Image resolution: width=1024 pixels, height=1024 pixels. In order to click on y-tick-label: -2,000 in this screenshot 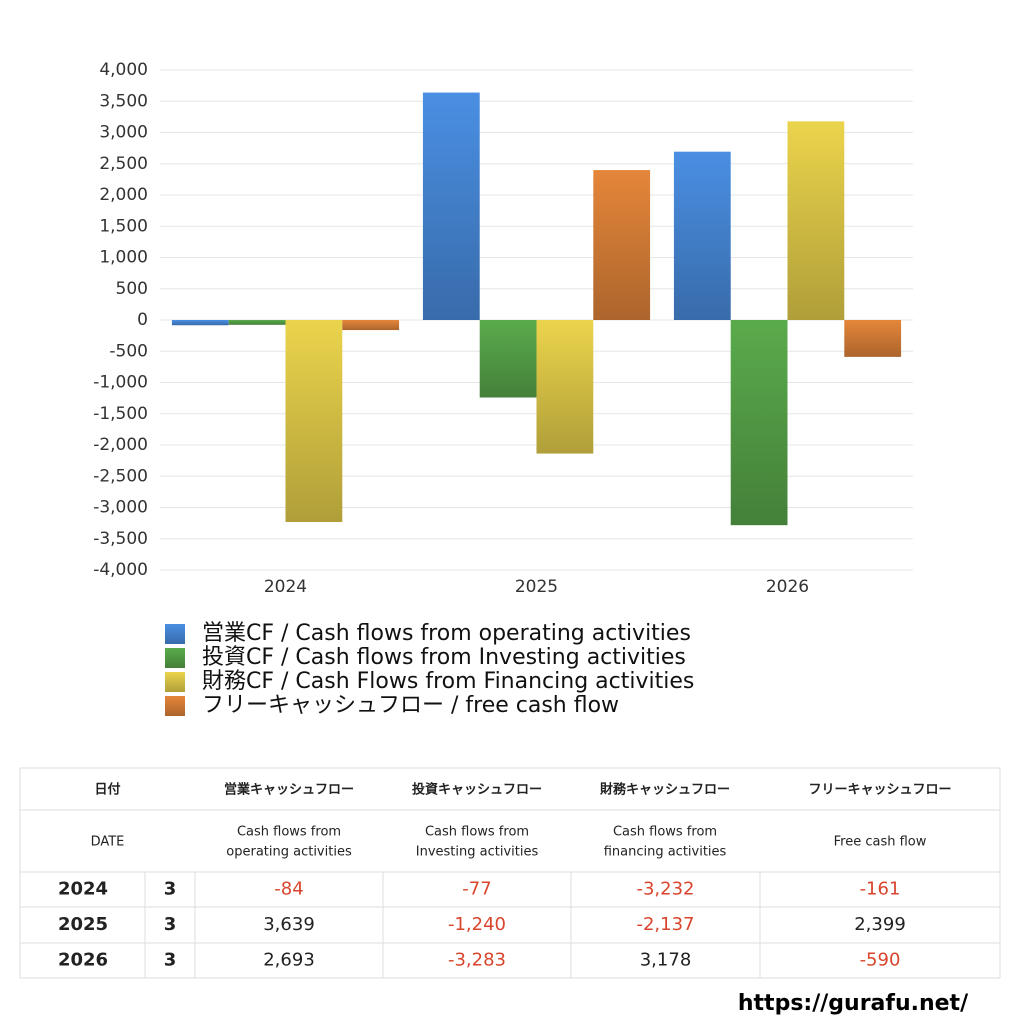, I will do `click(120, 445)`.